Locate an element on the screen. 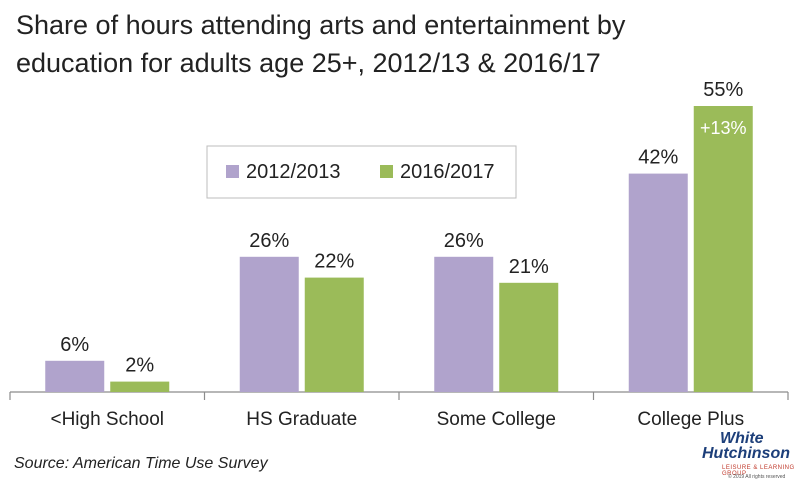 Image resolution: width=800 pixels, height=490 pixels. x-tick-label: HS Graduate is located at coordinates (301, 419).